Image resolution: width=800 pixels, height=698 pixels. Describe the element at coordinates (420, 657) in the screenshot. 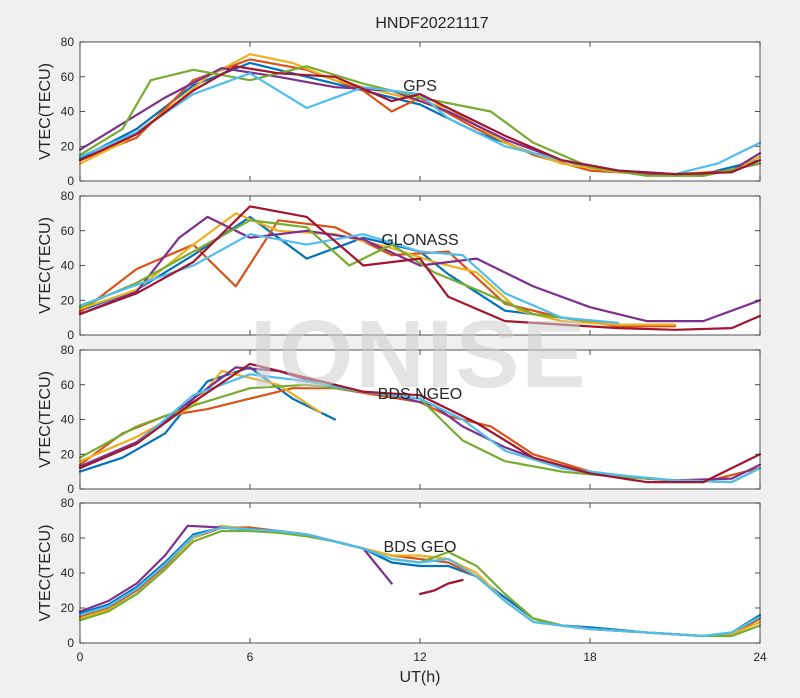

I see `x-tick-label: 12` at that location.